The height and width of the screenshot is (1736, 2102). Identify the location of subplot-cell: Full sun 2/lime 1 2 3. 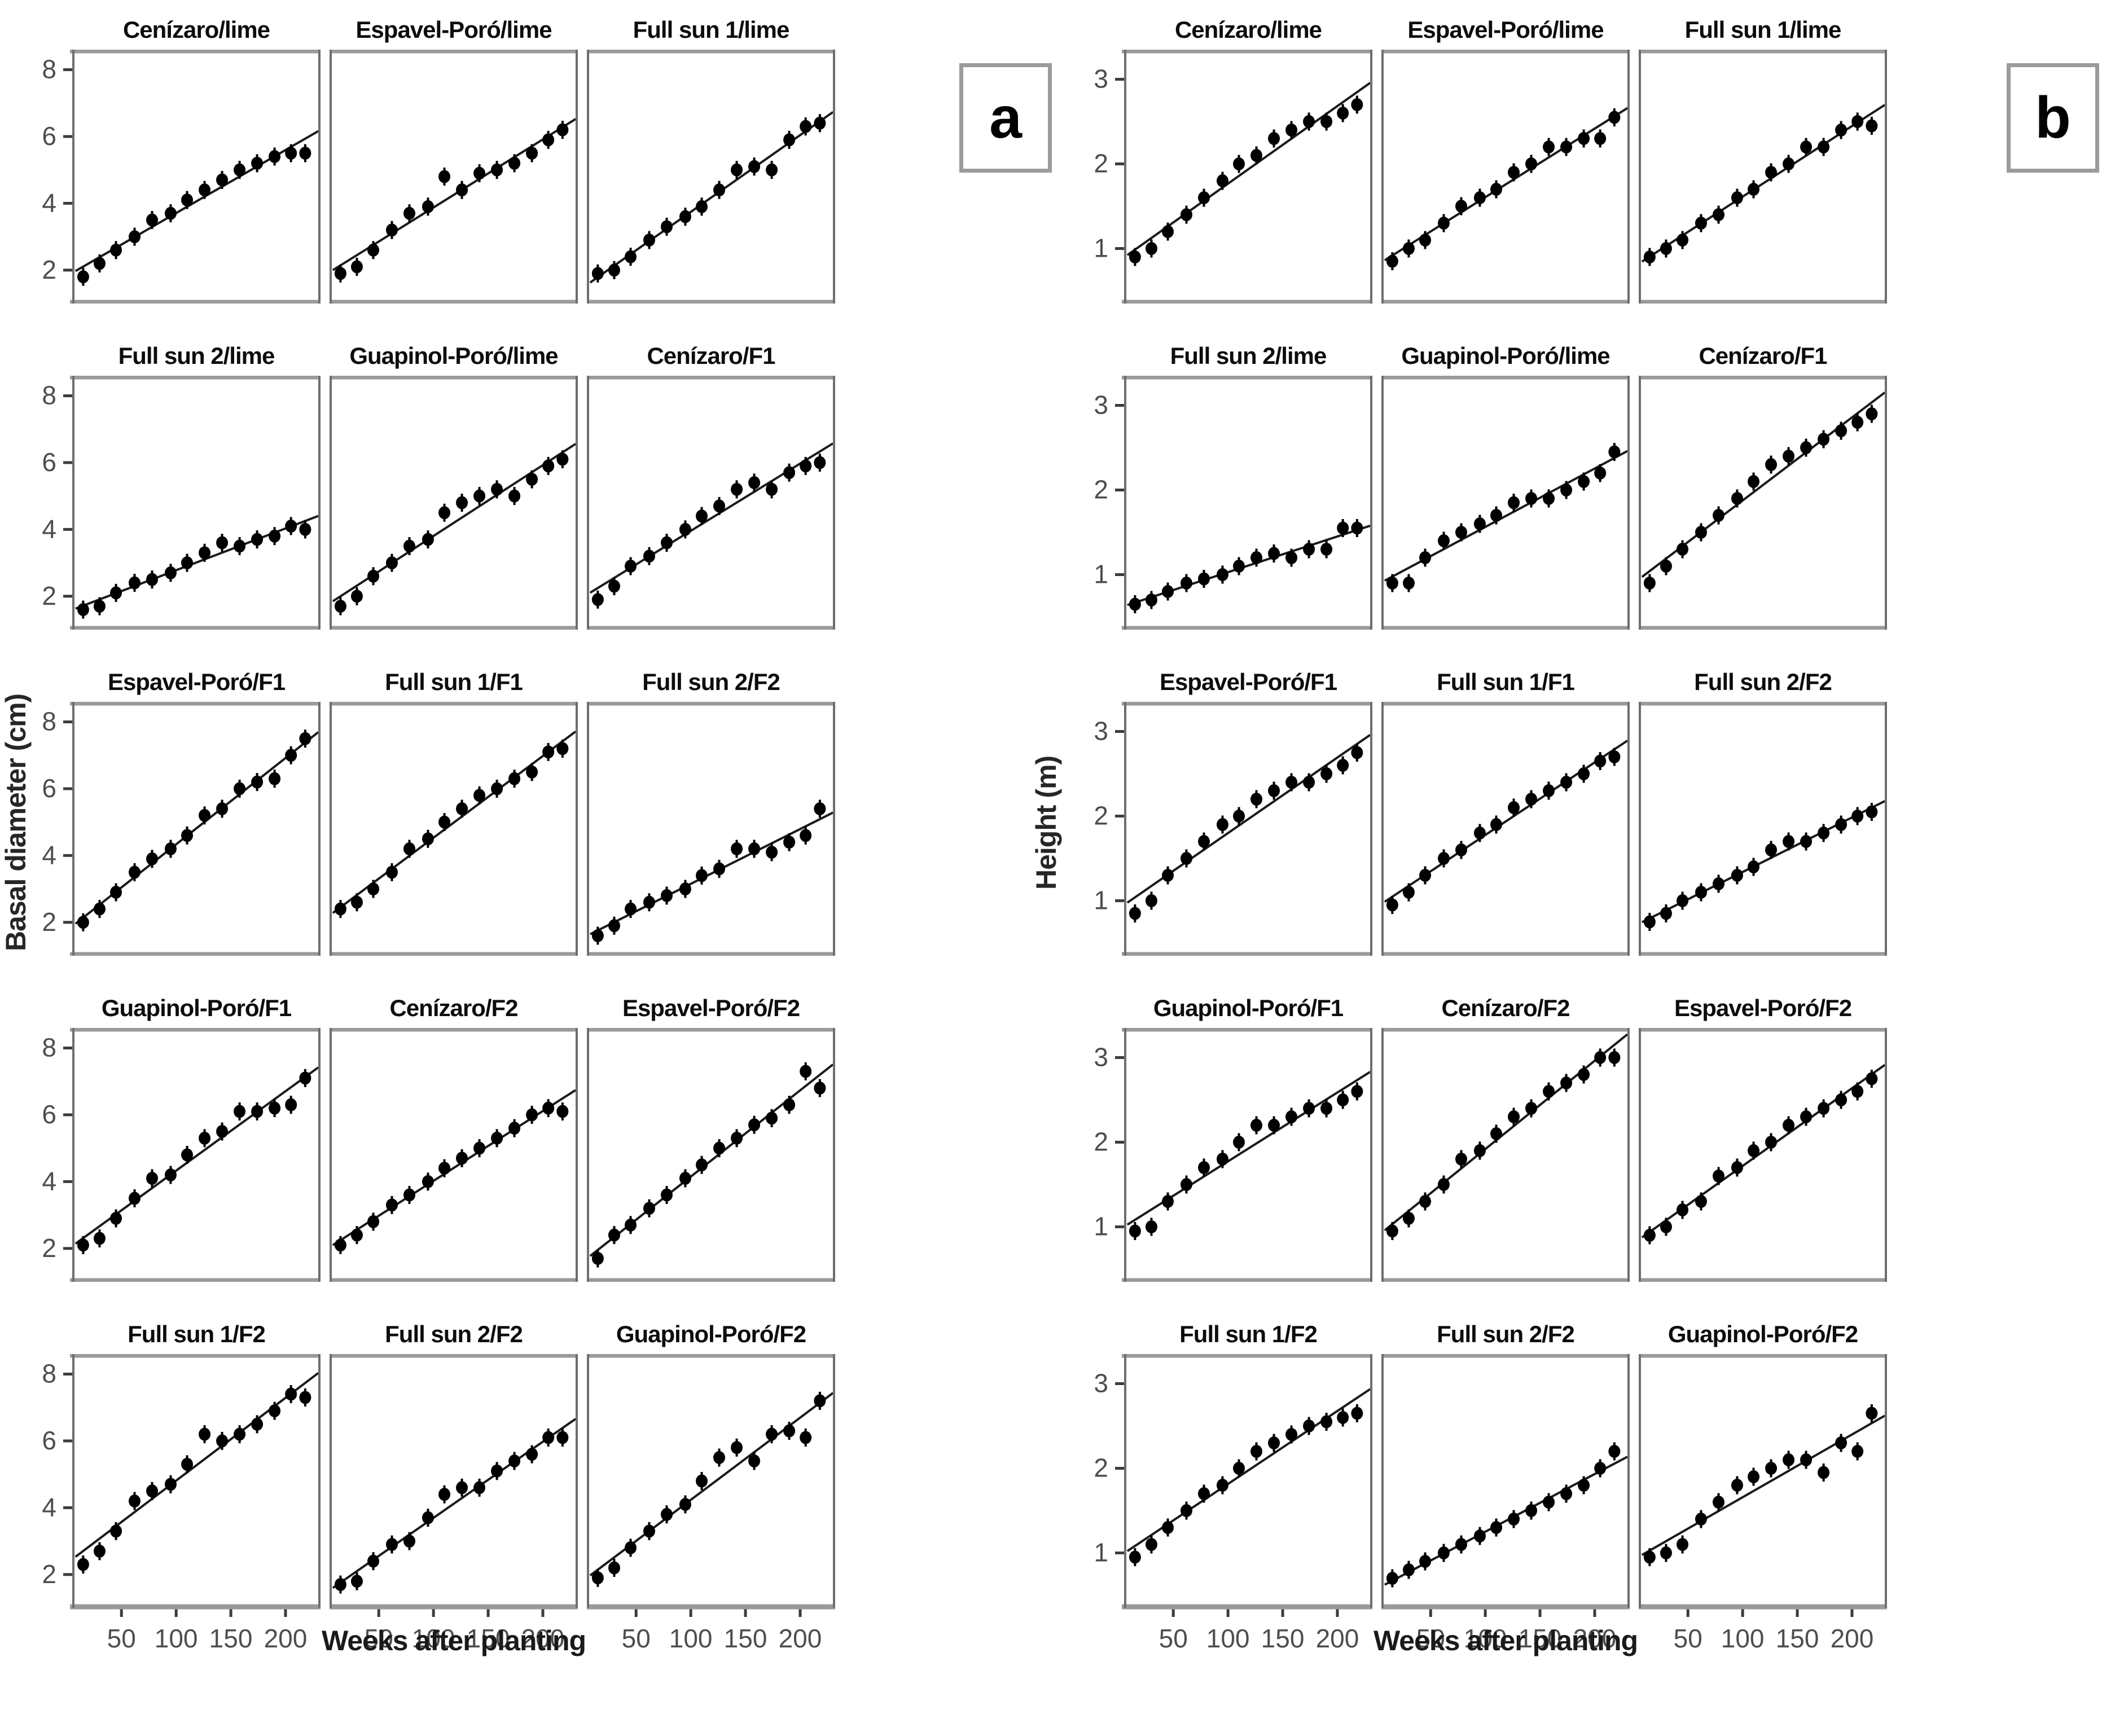
(1222, 483).